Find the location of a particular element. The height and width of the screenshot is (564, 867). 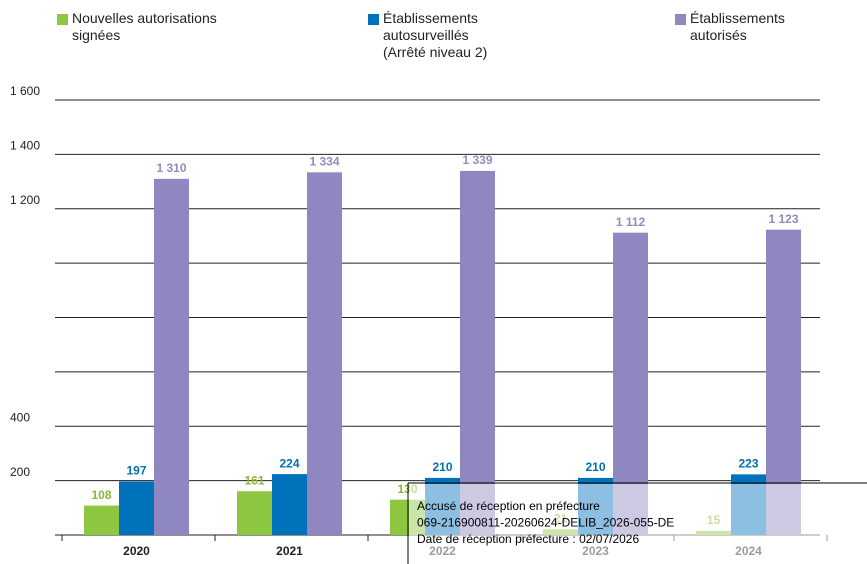

data-label: 108 is located at coordinates (101, 495).